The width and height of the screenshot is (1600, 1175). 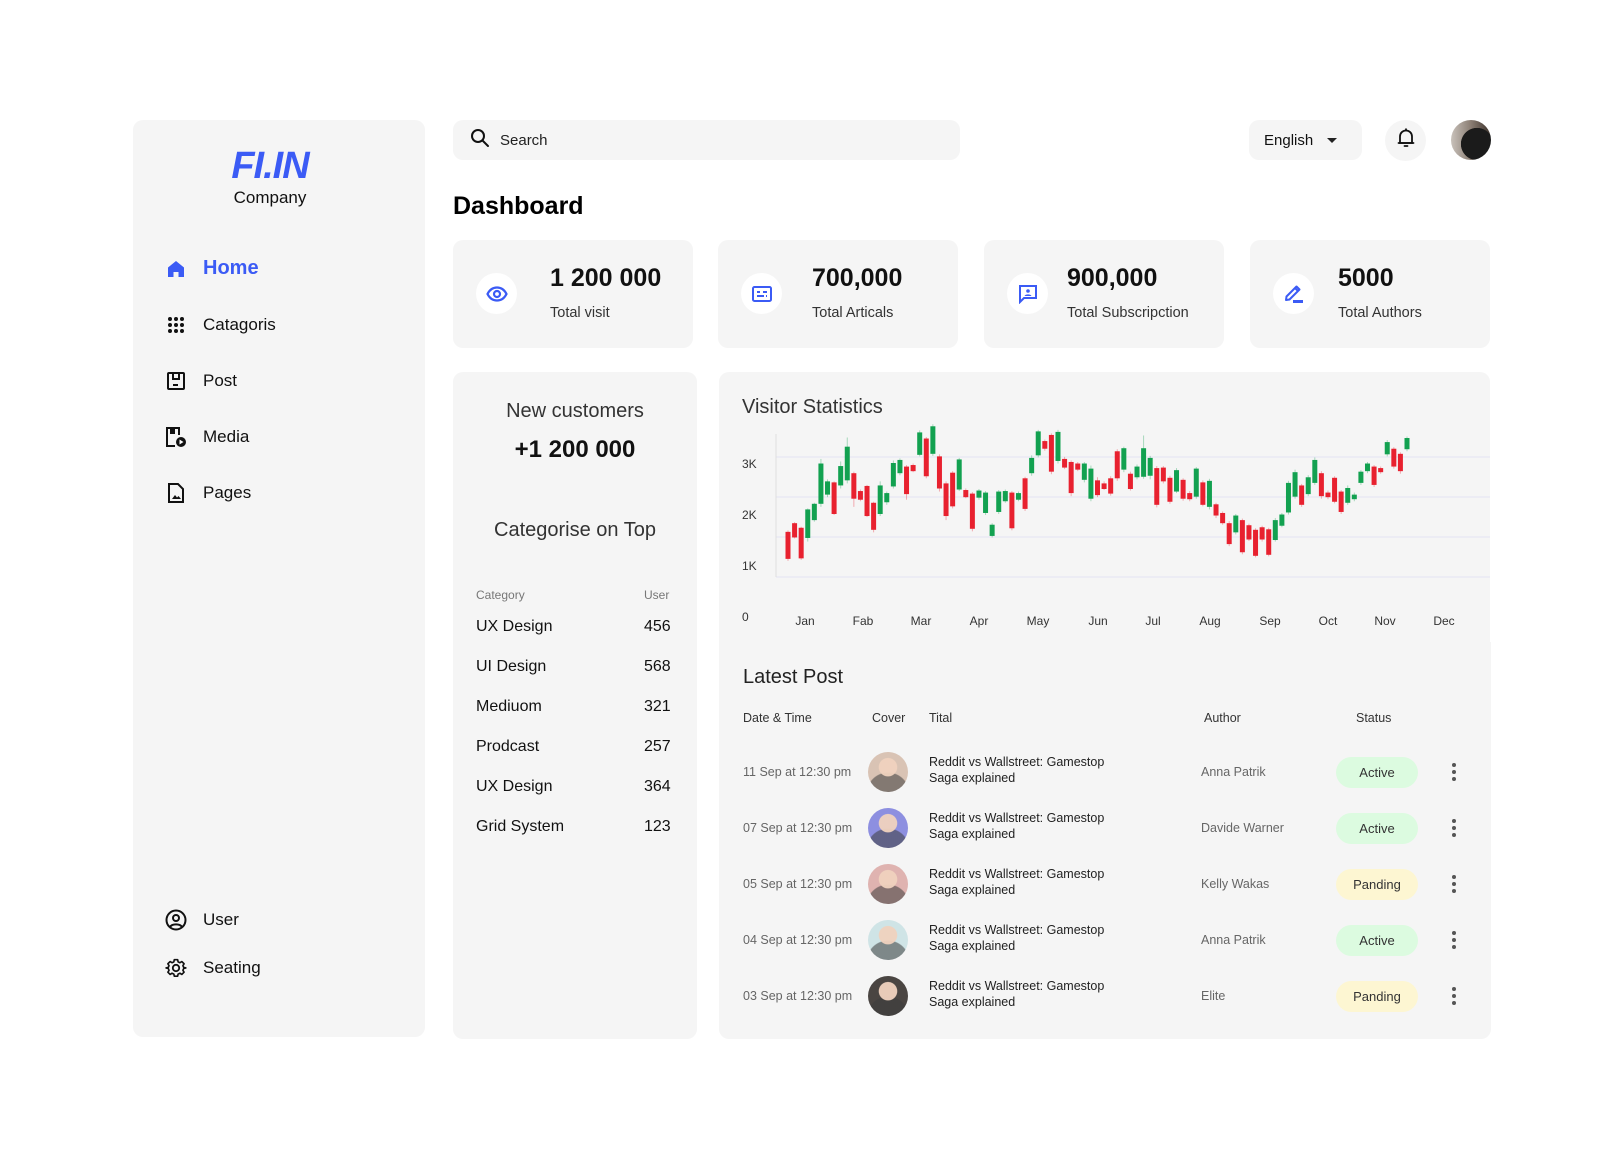 I want to click on top-categories-title: Categorise on Top, so click(x=575, y=530).